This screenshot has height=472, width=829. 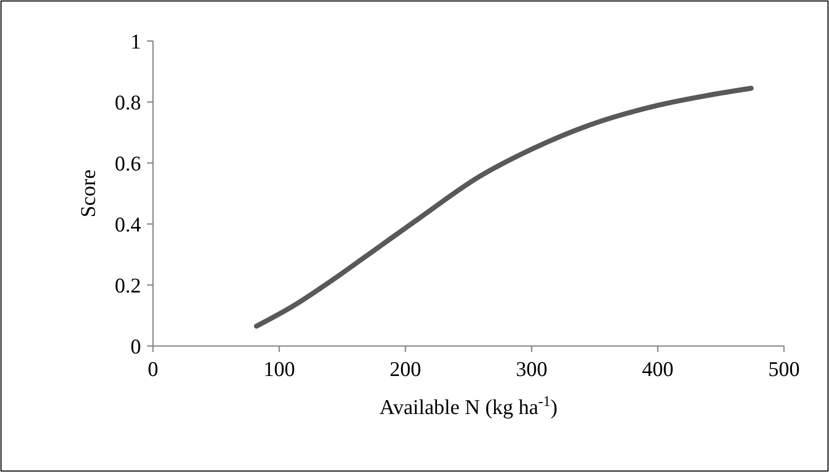 I want to click on x-tick-label: 100, so click(x=279, y=369).